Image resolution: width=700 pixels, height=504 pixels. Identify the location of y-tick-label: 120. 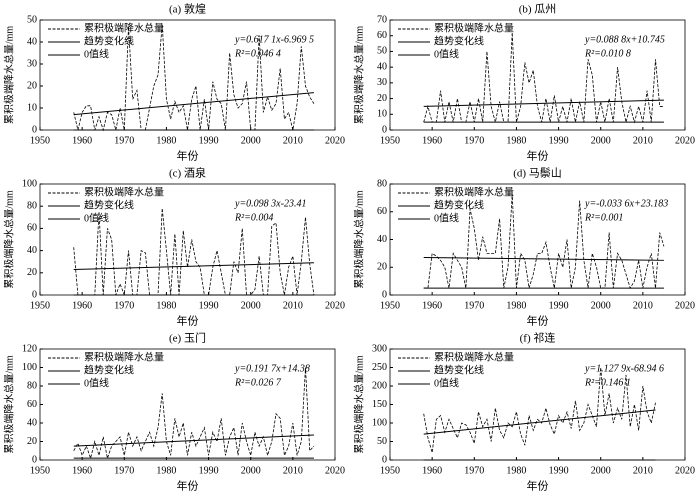
(29, 348).